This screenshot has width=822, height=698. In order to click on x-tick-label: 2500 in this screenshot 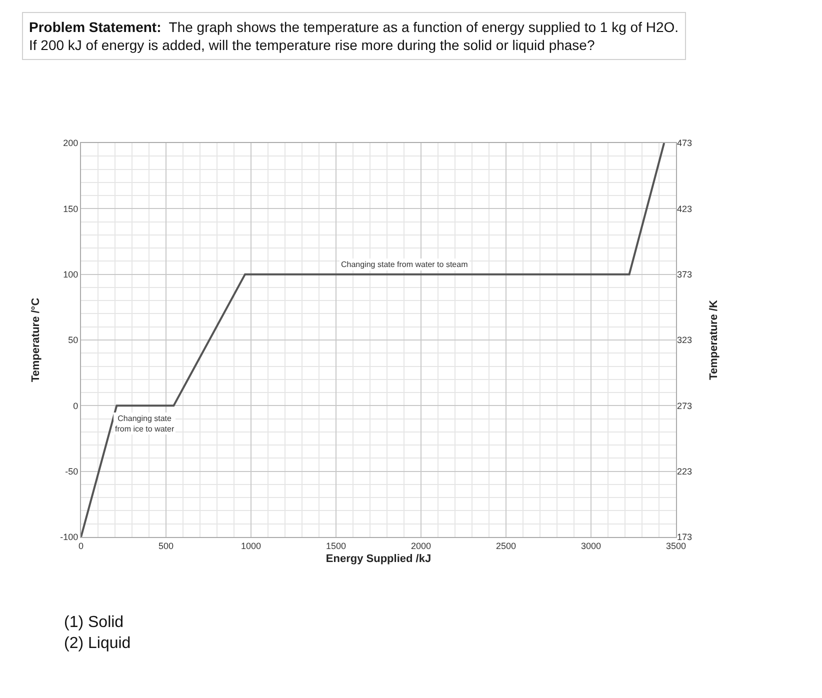, I will do `click(506, 545)`.